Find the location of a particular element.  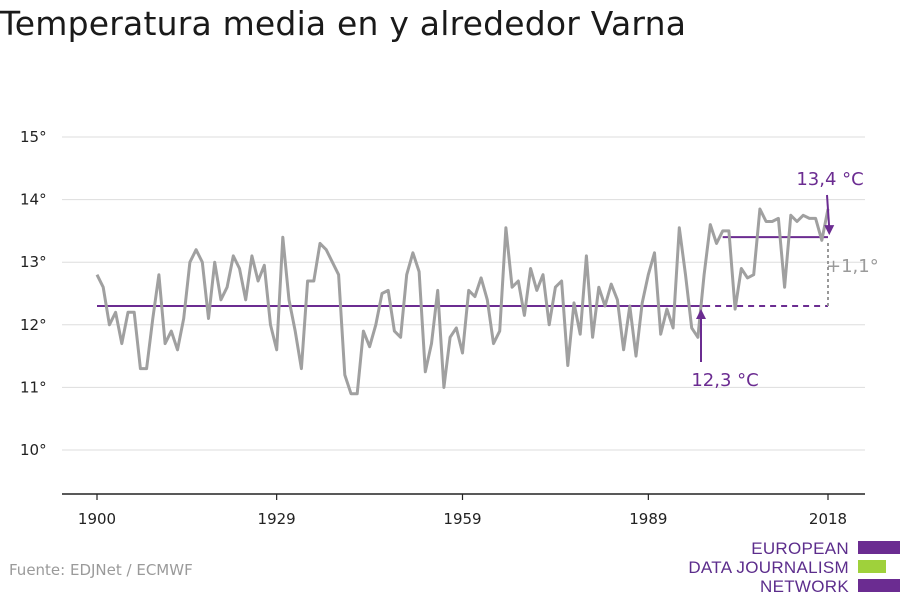

logo-line-1: EUROPEAN is located at coordinates (800, 548).